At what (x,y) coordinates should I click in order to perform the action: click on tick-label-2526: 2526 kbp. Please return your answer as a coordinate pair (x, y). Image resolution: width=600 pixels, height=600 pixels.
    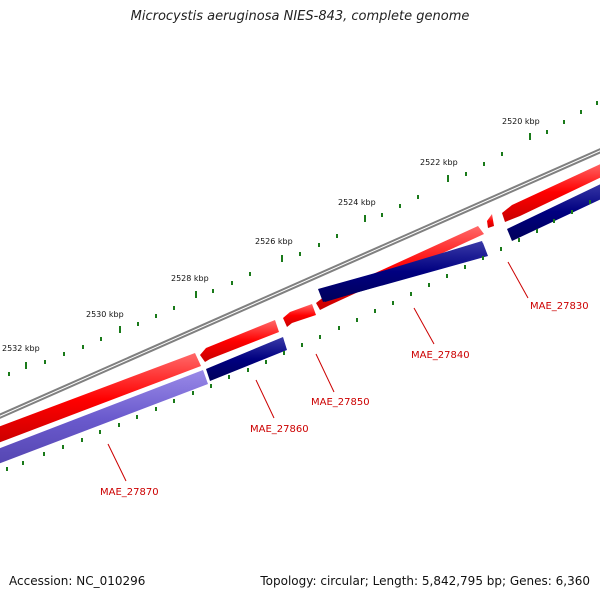
    Looking at the image, I should click on (274, 241).